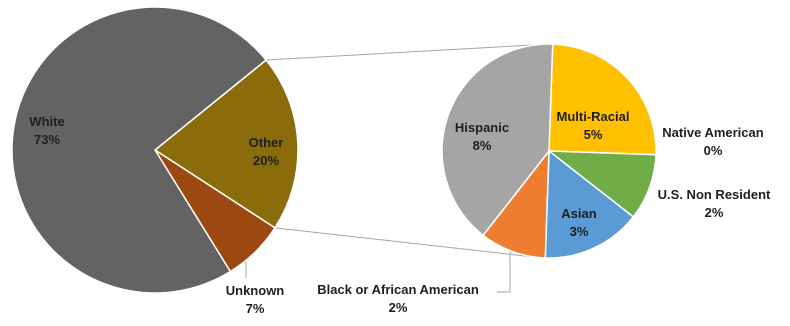 The image size is (790, 326). What do you see at coordinates (405, 242) in the screenshot?
I see `connector-line-bottom` at bounding box center [405, 242].